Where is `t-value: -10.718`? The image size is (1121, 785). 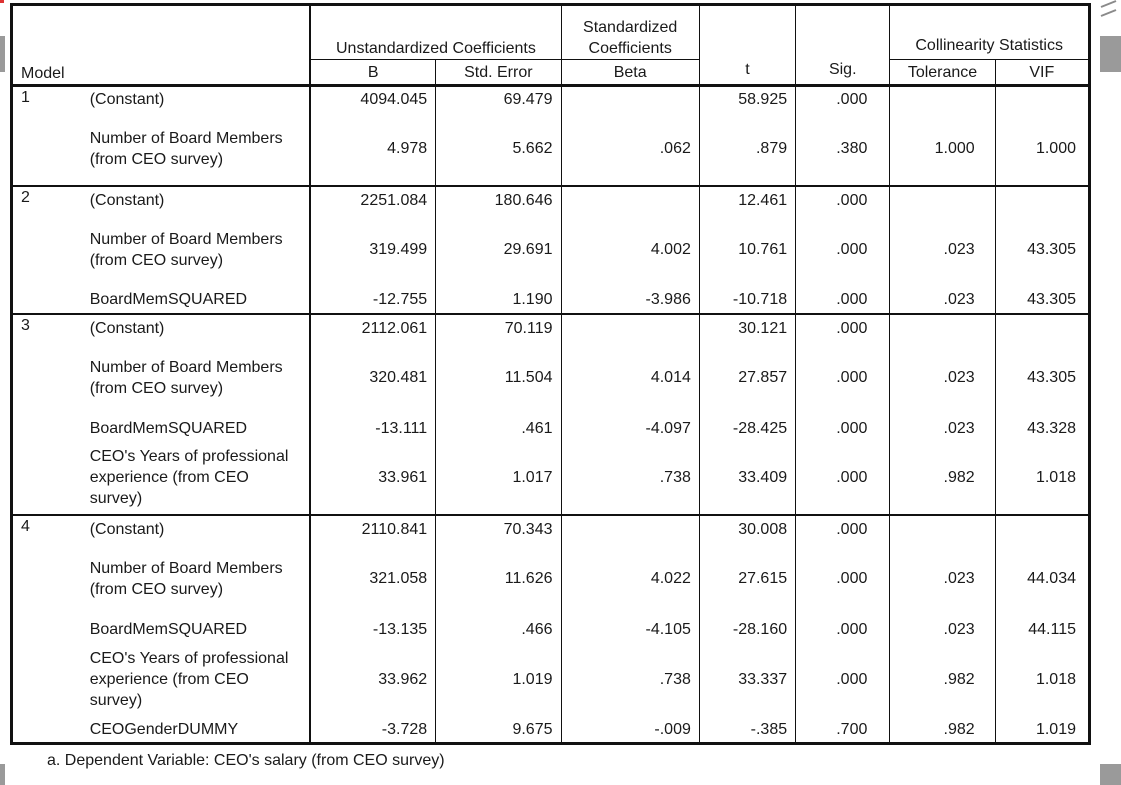 t-value: -10.718 is located at coordinates (747, 300).